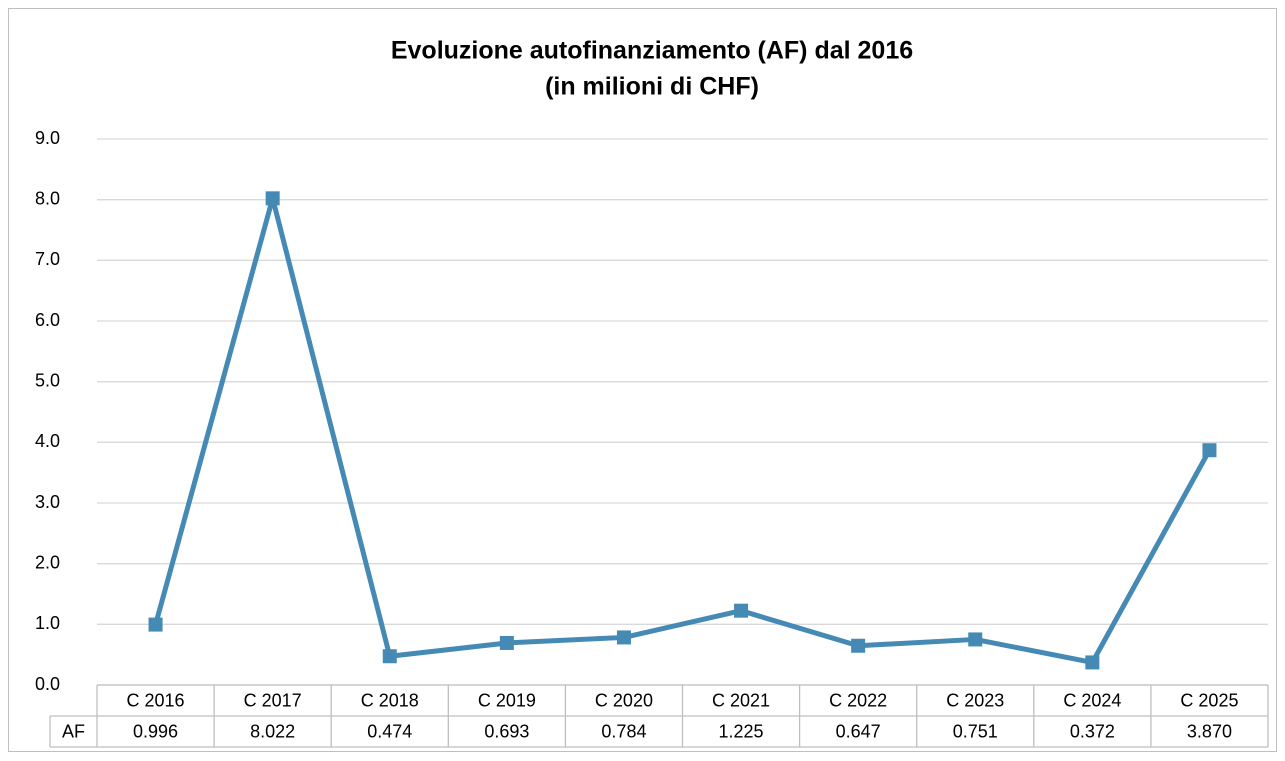 The width and height of the screenshot is (1285, 761). I want to click on x-tick-label: C 2017, so click(273, 700).